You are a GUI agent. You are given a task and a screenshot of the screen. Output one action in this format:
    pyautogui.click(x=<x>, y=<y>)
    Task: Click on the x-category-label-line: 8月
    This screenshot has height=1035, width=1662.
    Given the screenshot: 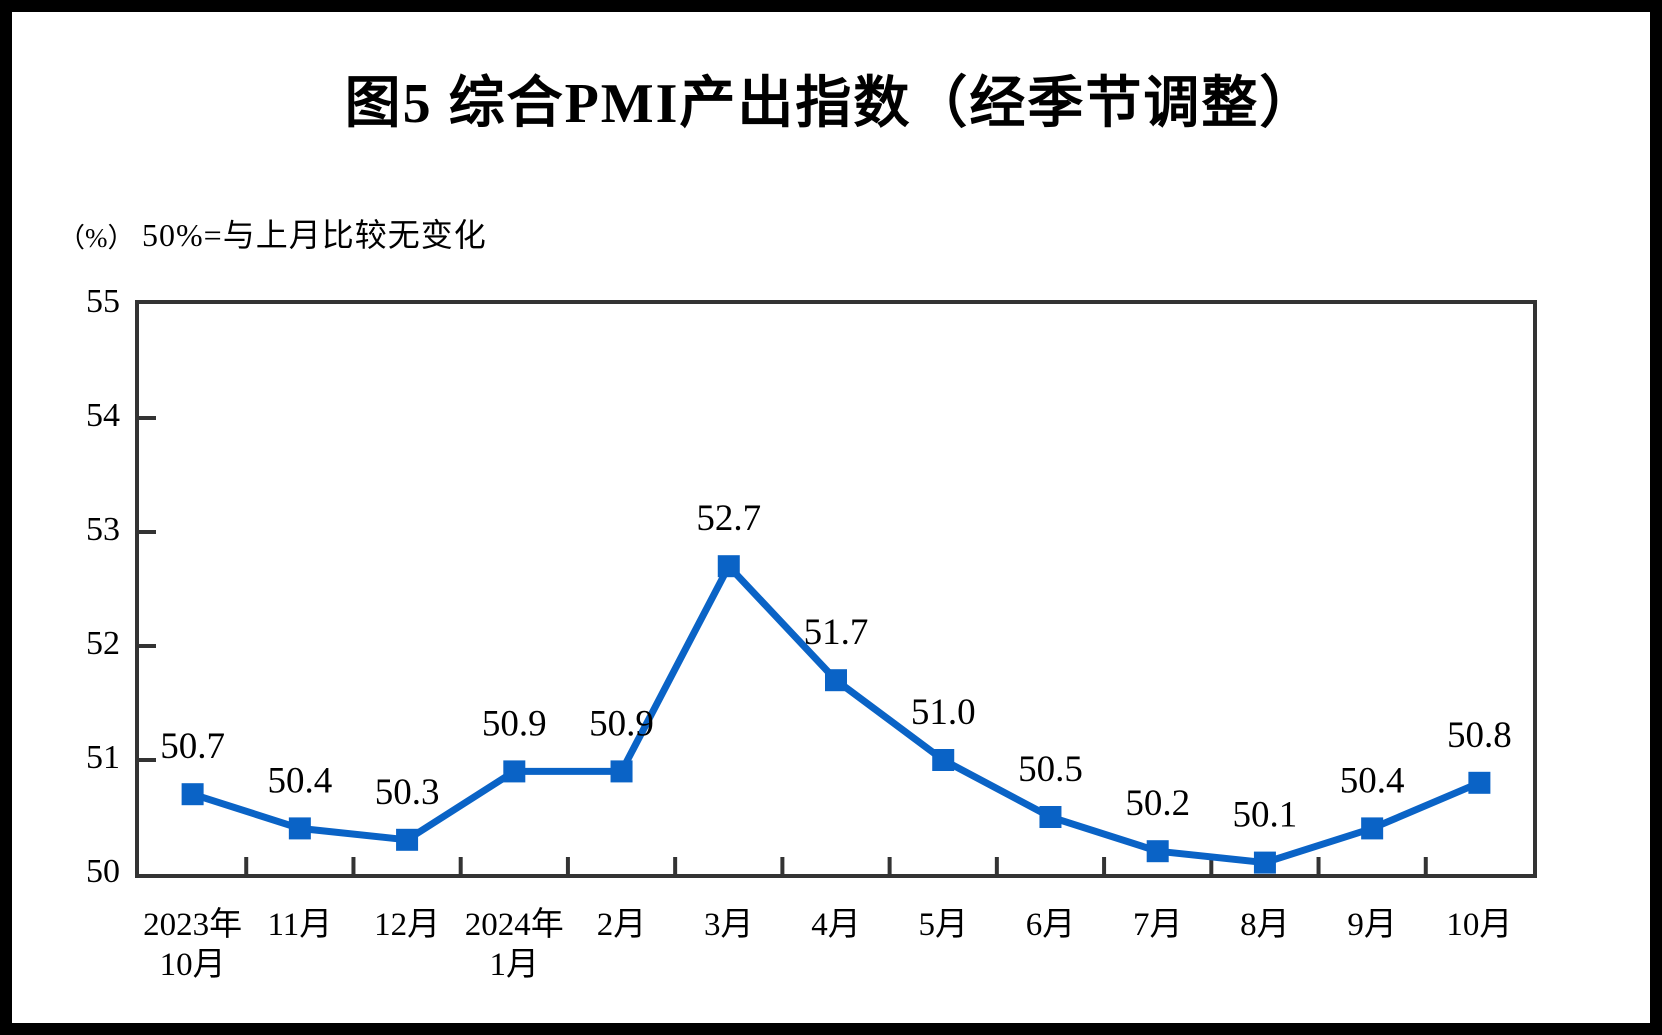 What is the action you would take?
    pyautogui.click(x=1265, y=925)
    